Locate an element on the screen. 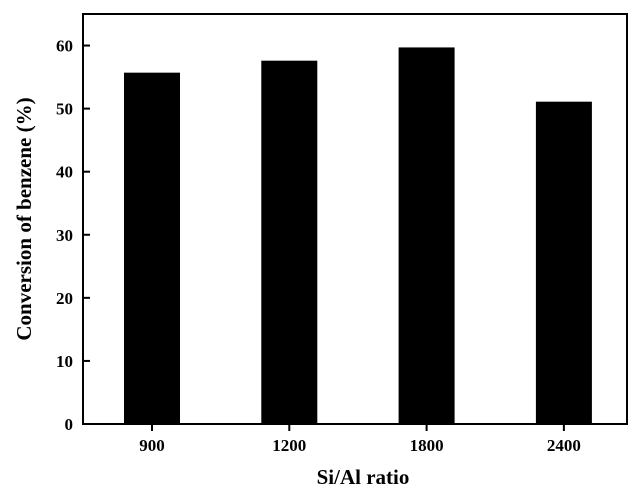 Image resolution: width=628 pixels, height=492 pixels. y-axis-title: Conversion of benzene (%) is located at coordinates (24, 218).